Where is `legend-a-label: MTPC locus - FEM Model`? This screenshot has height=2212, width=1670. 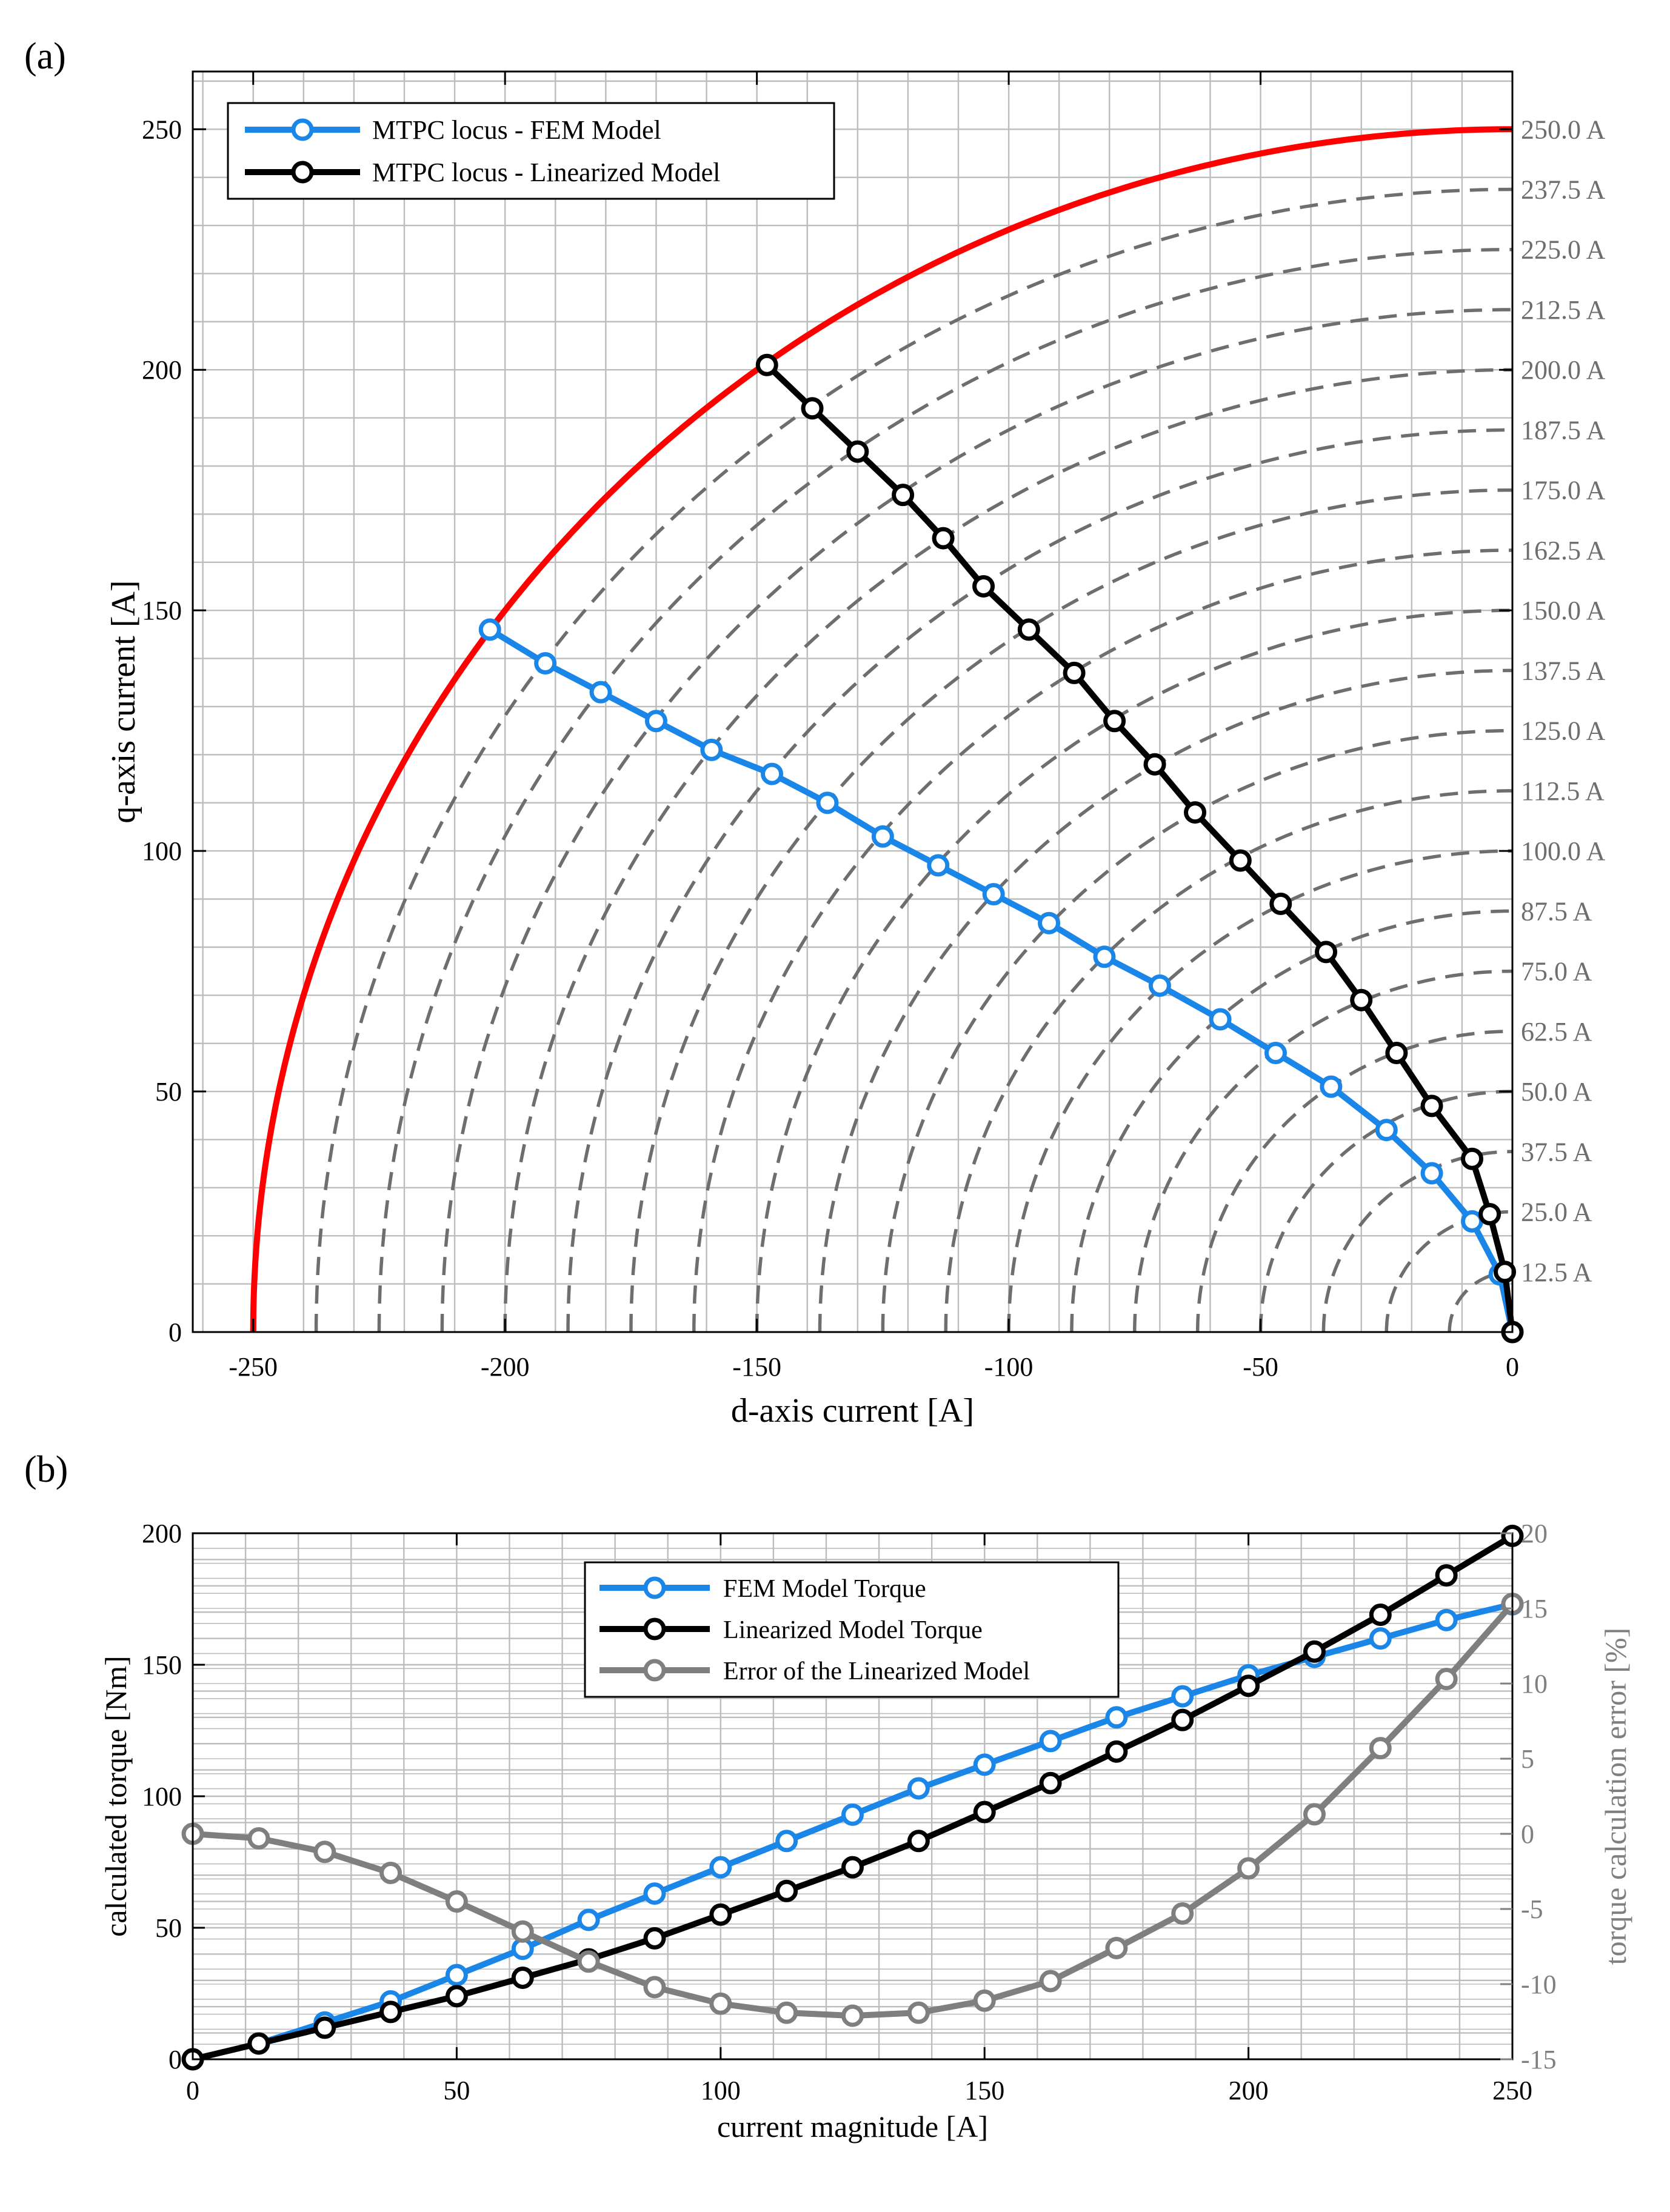 legend-a-label: MTPC locus - FEM Model is located at coordinates (516, 130).